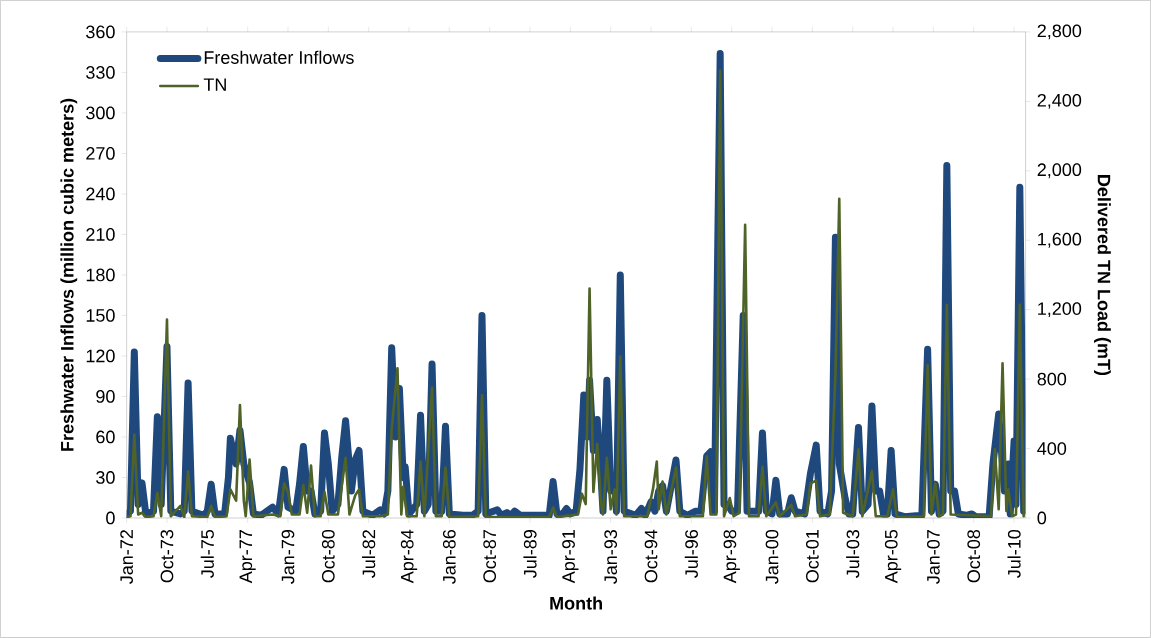  I want to click on y-tick-label: 90, so click(105, 396).